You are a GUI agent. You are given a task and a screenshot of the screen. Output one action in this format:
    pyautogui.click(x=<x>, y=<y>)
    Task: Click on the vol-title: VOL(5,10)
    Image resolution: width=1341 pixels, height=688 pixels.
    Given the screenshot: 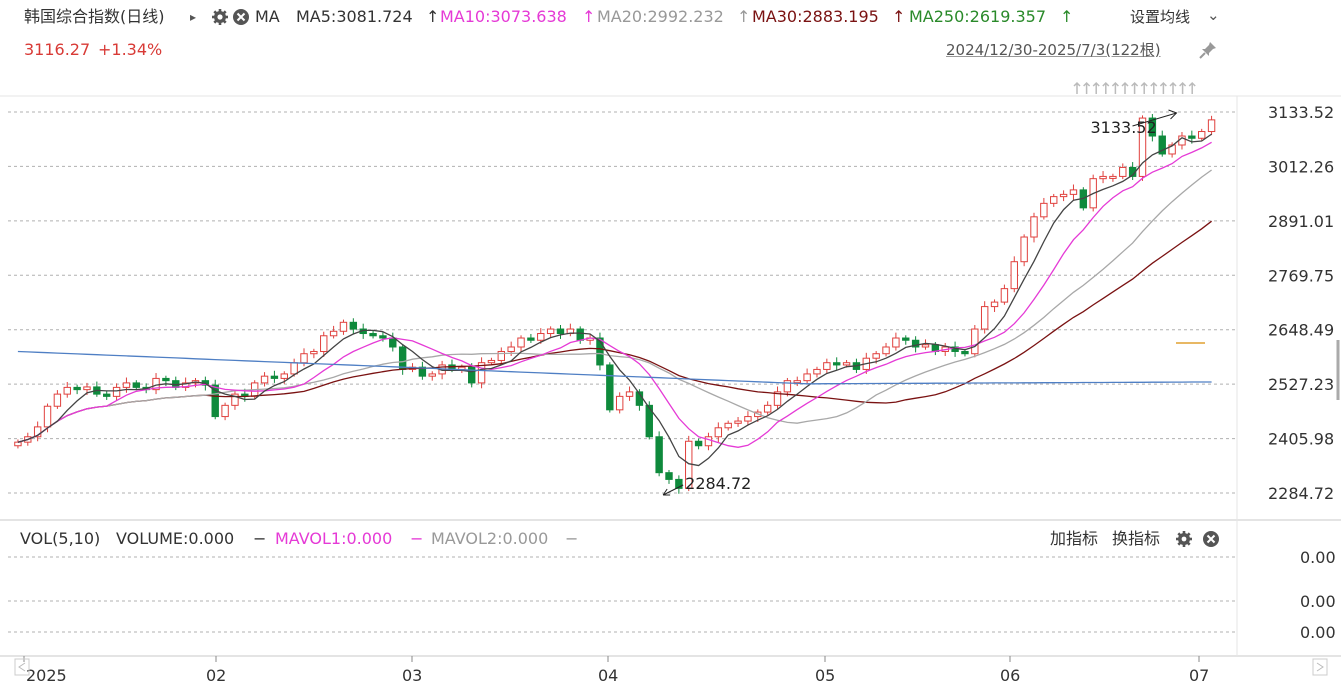 What is the action you would take?
    pyautogui.click(x=60, y=538)
    